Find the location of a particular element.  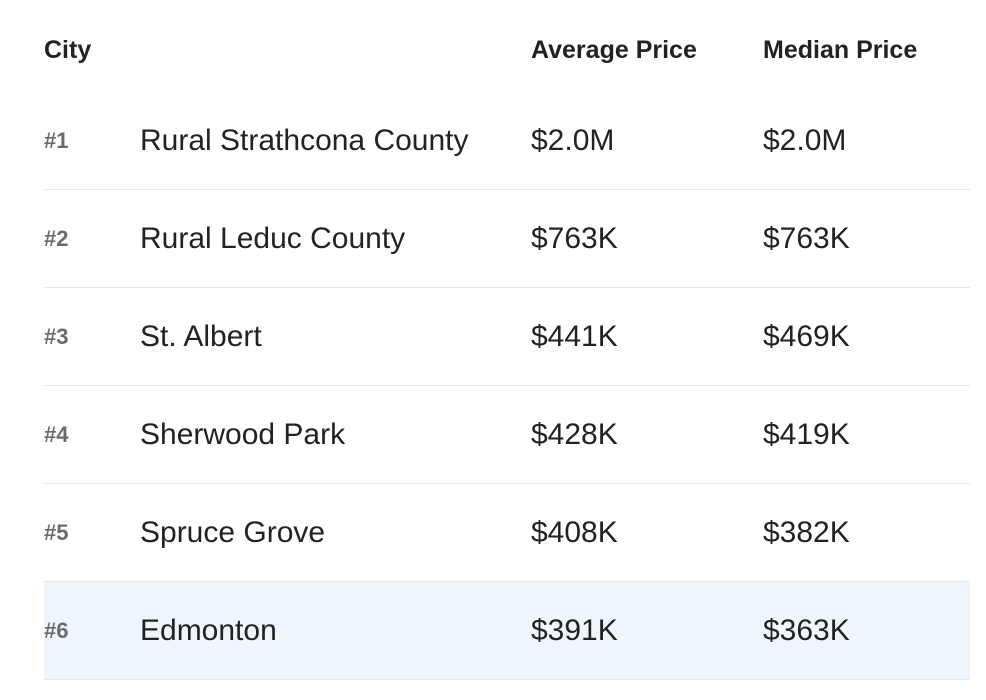

table-row: #5 Spruce Grove $408K $382K is located at coordinates (507, 533).